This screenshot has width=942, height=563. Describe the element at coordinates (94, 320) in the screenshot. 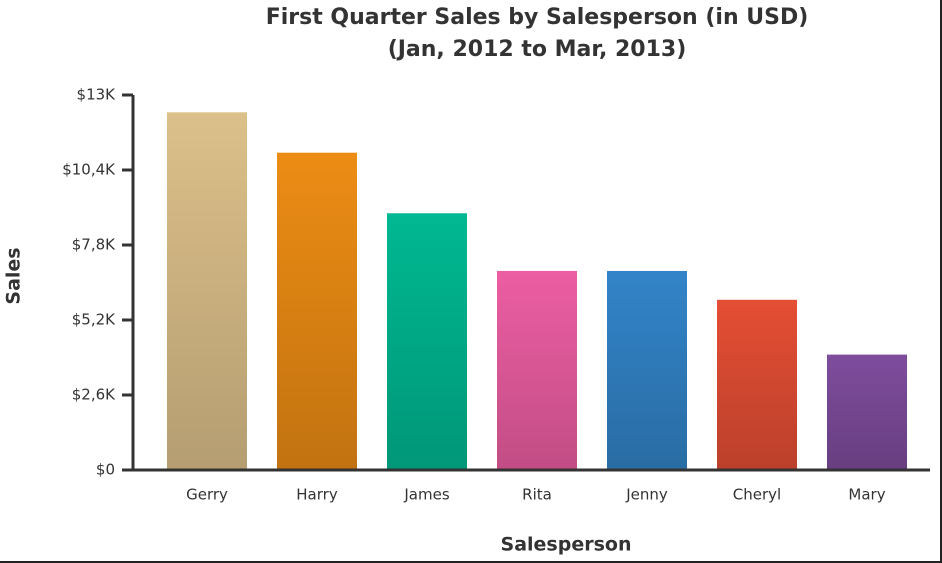

I see `y-tick-label: $5,2K` at that location.